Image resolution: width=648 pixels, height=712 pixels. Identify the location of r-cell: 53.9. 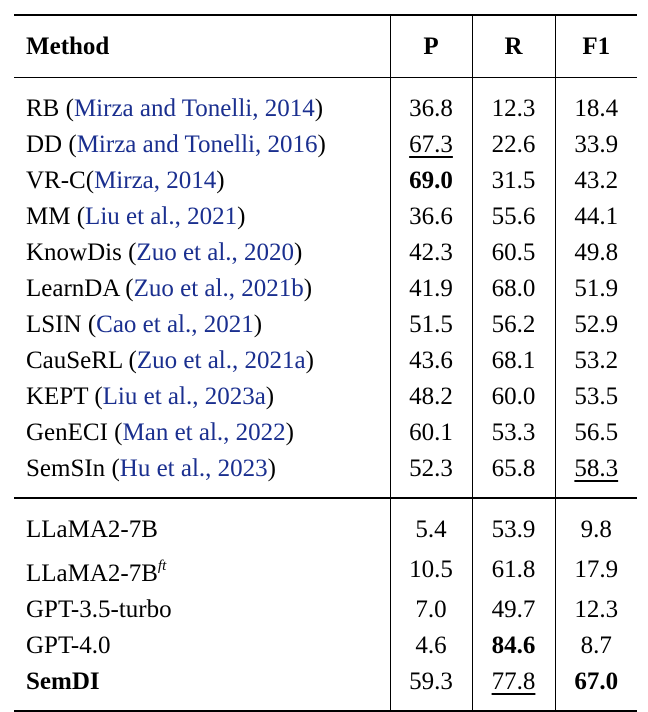
(513, 522).